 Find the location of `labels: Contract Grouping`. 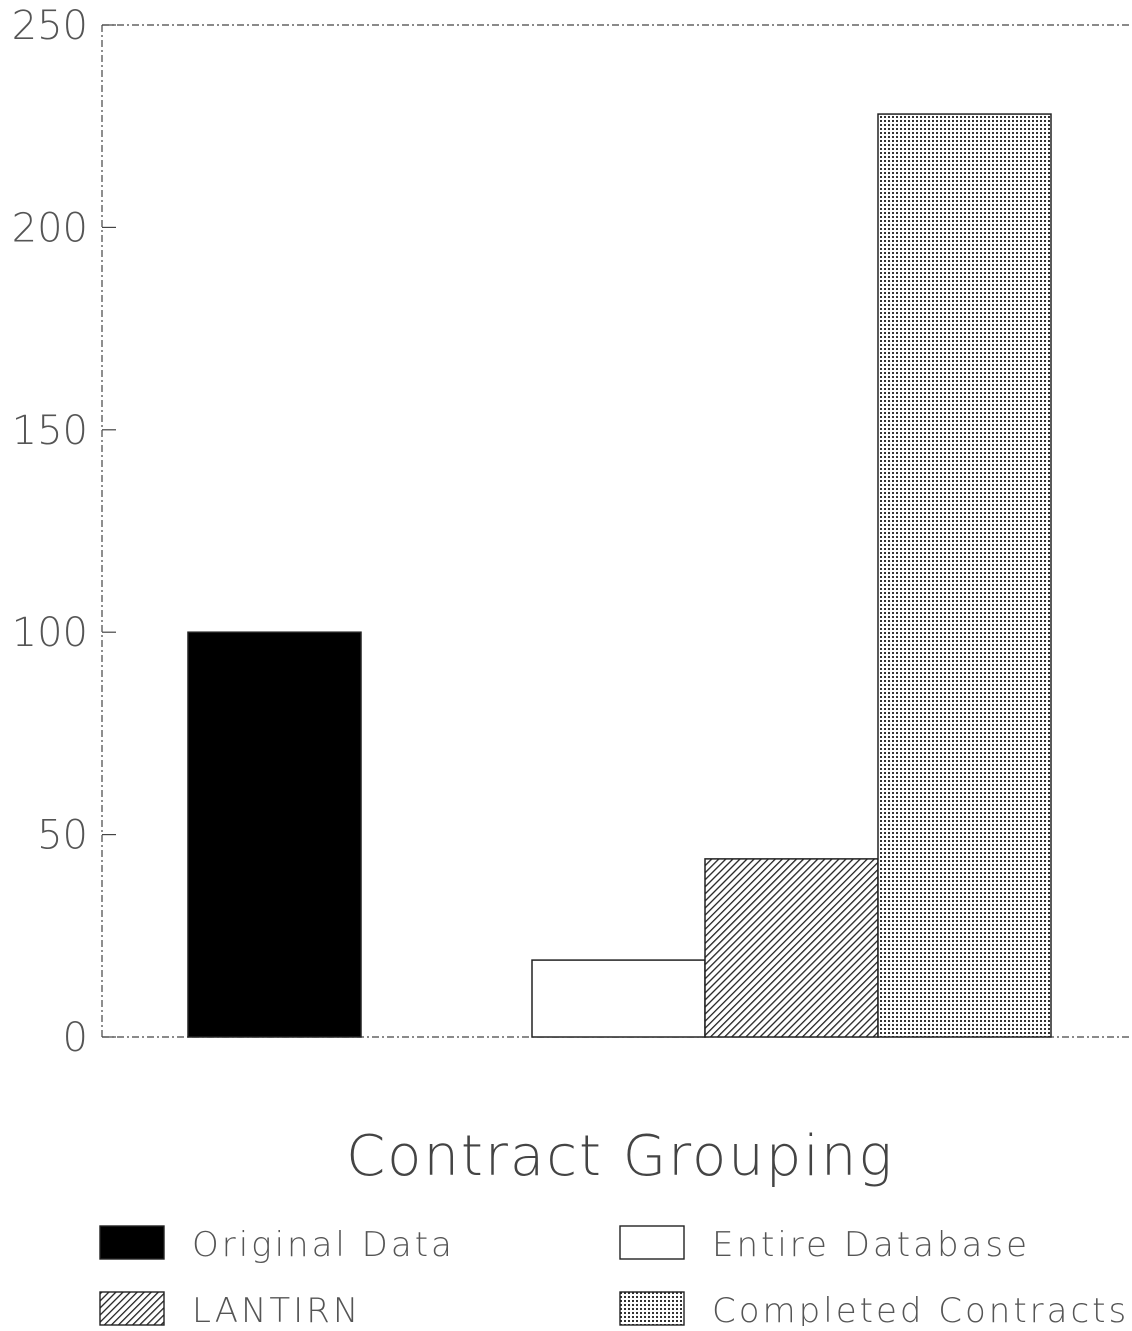

labels: Contract Grouping is located at coordinates (620, 1156).